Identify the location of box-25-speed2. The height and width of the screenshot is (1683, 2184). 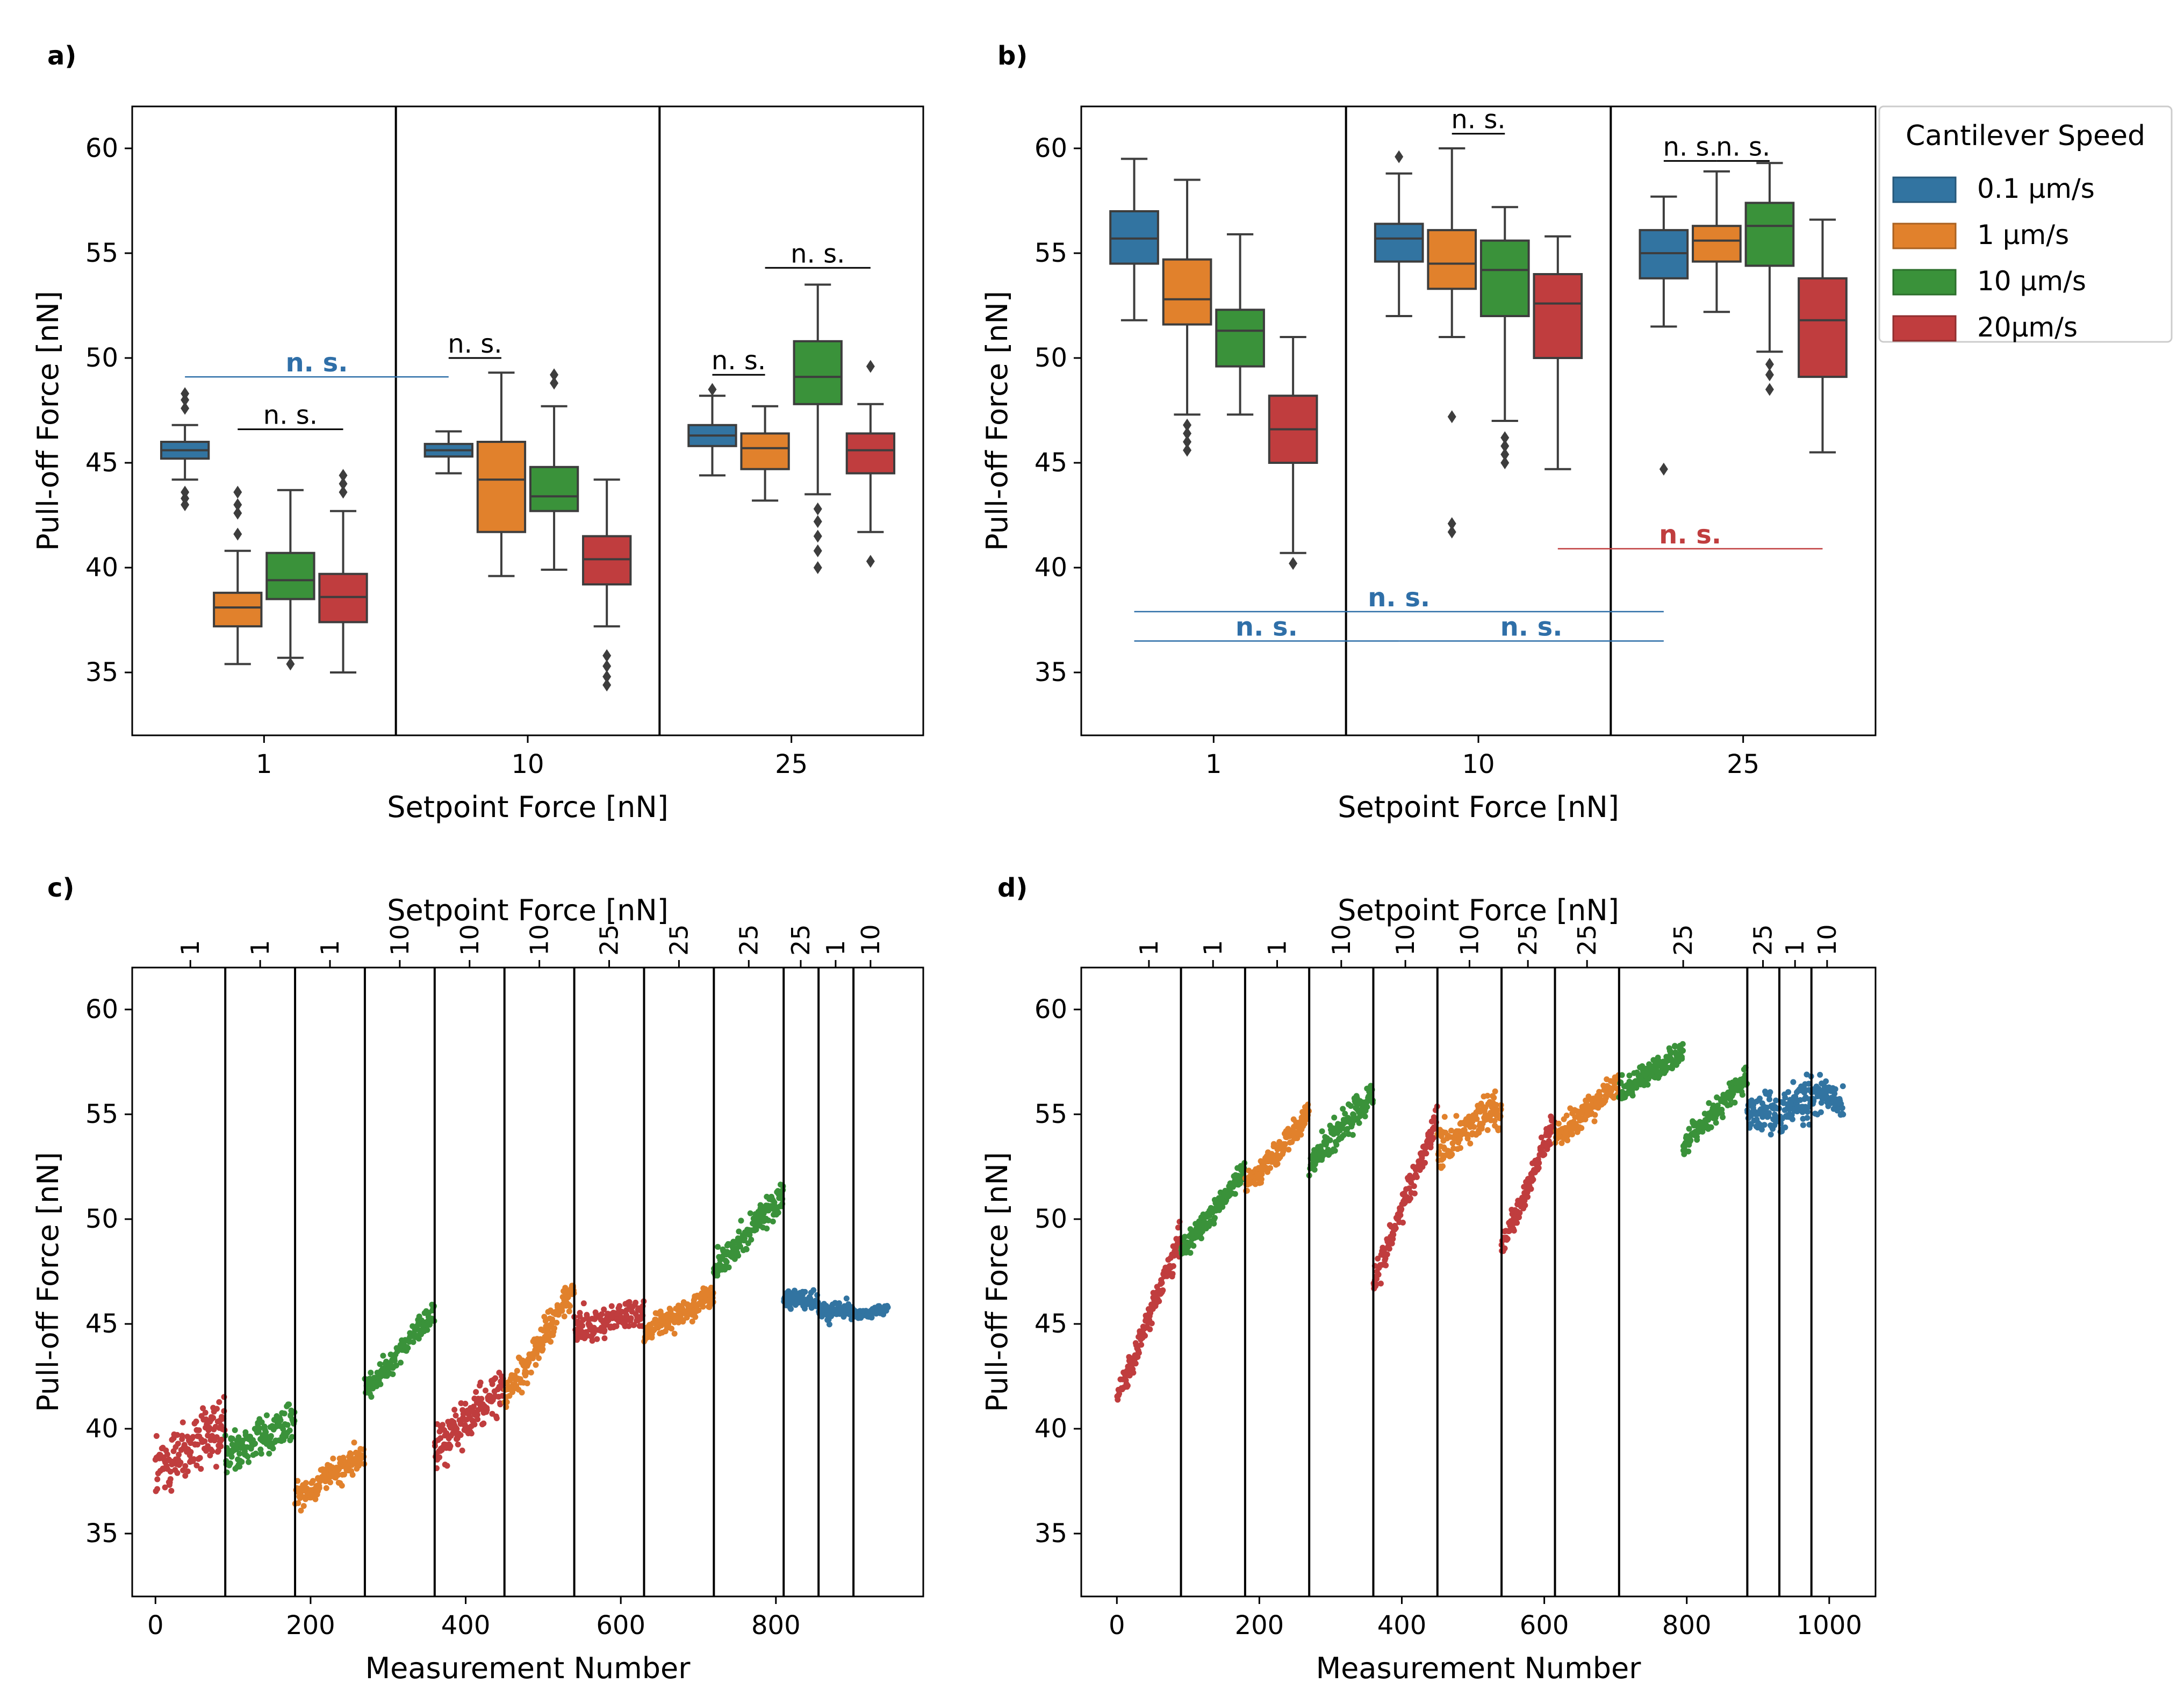
(818, 428).